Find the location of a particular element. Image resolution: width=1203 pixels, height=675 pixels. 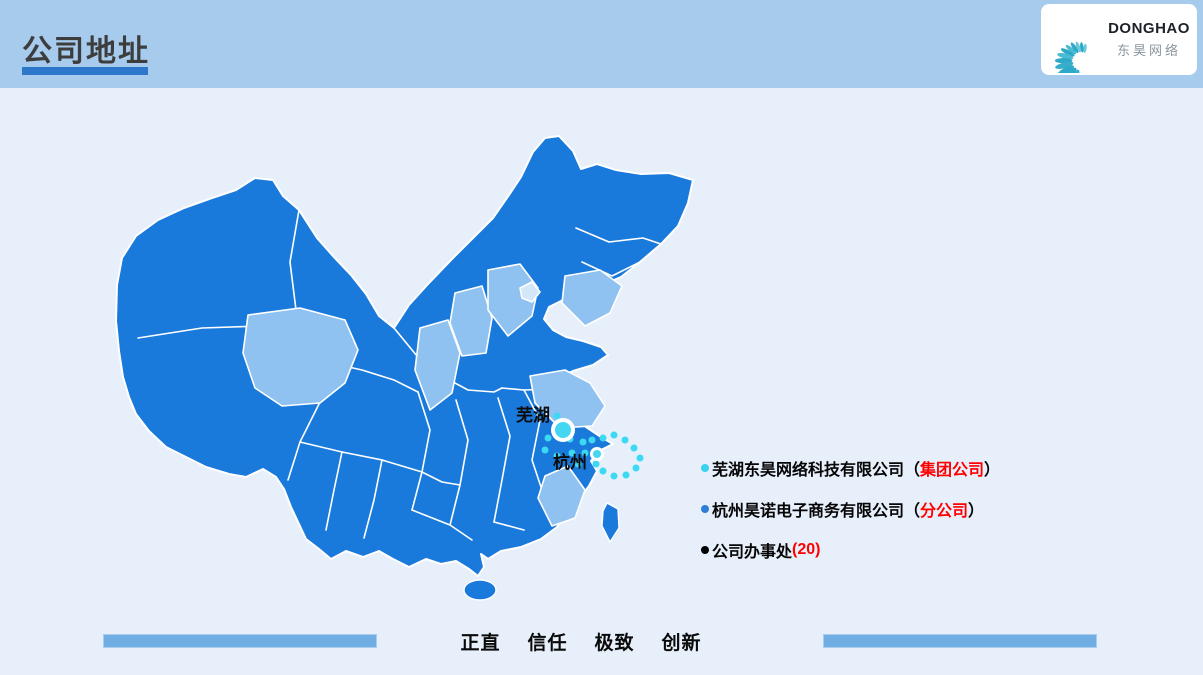

province-qinghai is located at coordinates (300, 357).